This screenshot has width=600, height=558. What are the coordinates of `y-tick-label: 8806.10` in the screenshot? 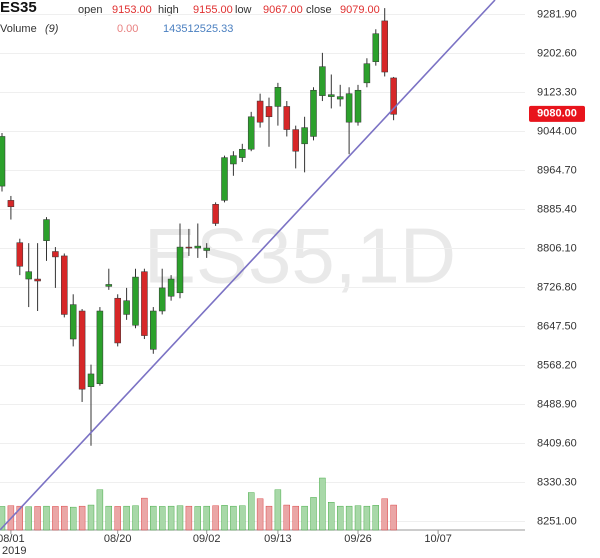 It's located at (557, 248).